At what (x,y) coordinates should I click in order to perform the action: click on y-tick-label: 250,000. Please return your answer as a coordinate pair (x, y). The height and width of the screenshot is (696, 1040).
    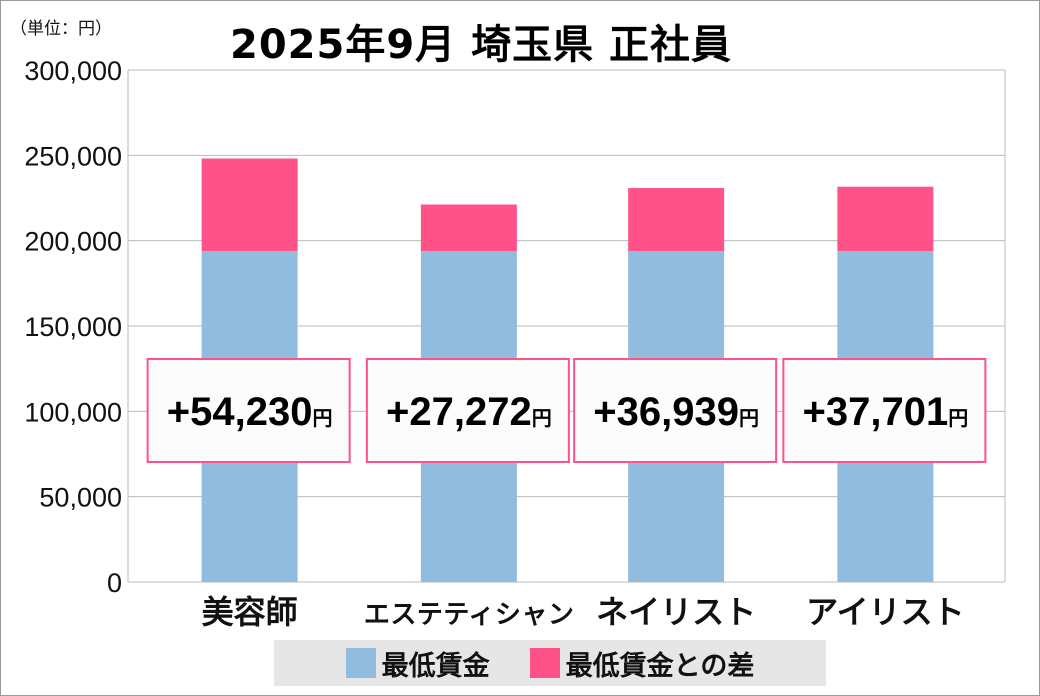
    Looking at the image, I should click on (73, 156).